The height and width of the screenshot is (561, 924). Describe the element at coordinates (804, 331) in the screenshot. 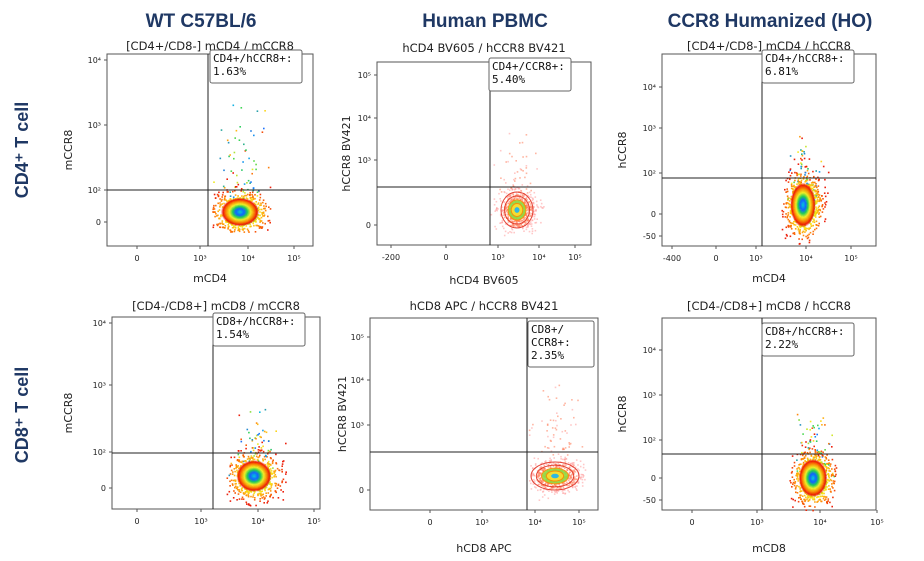

I see `gate-label-line: CD8+/hCCR8+:` at that location.